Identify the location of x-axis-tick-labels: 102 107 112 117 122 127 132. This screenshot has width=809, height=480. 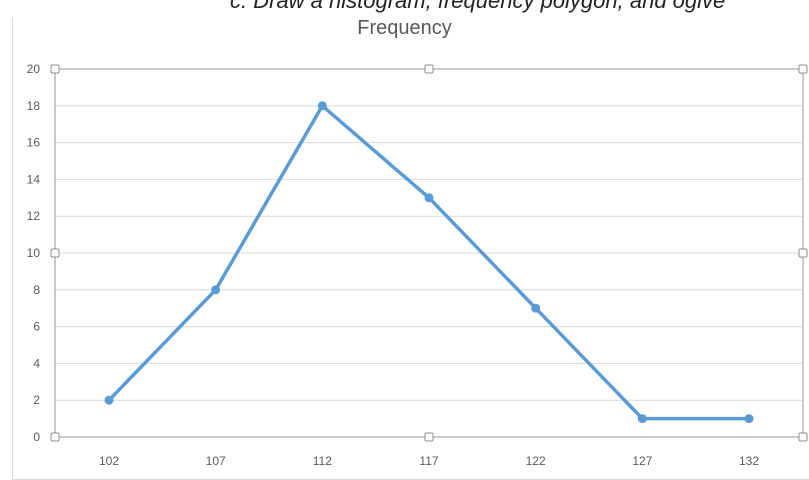
(429, 461).